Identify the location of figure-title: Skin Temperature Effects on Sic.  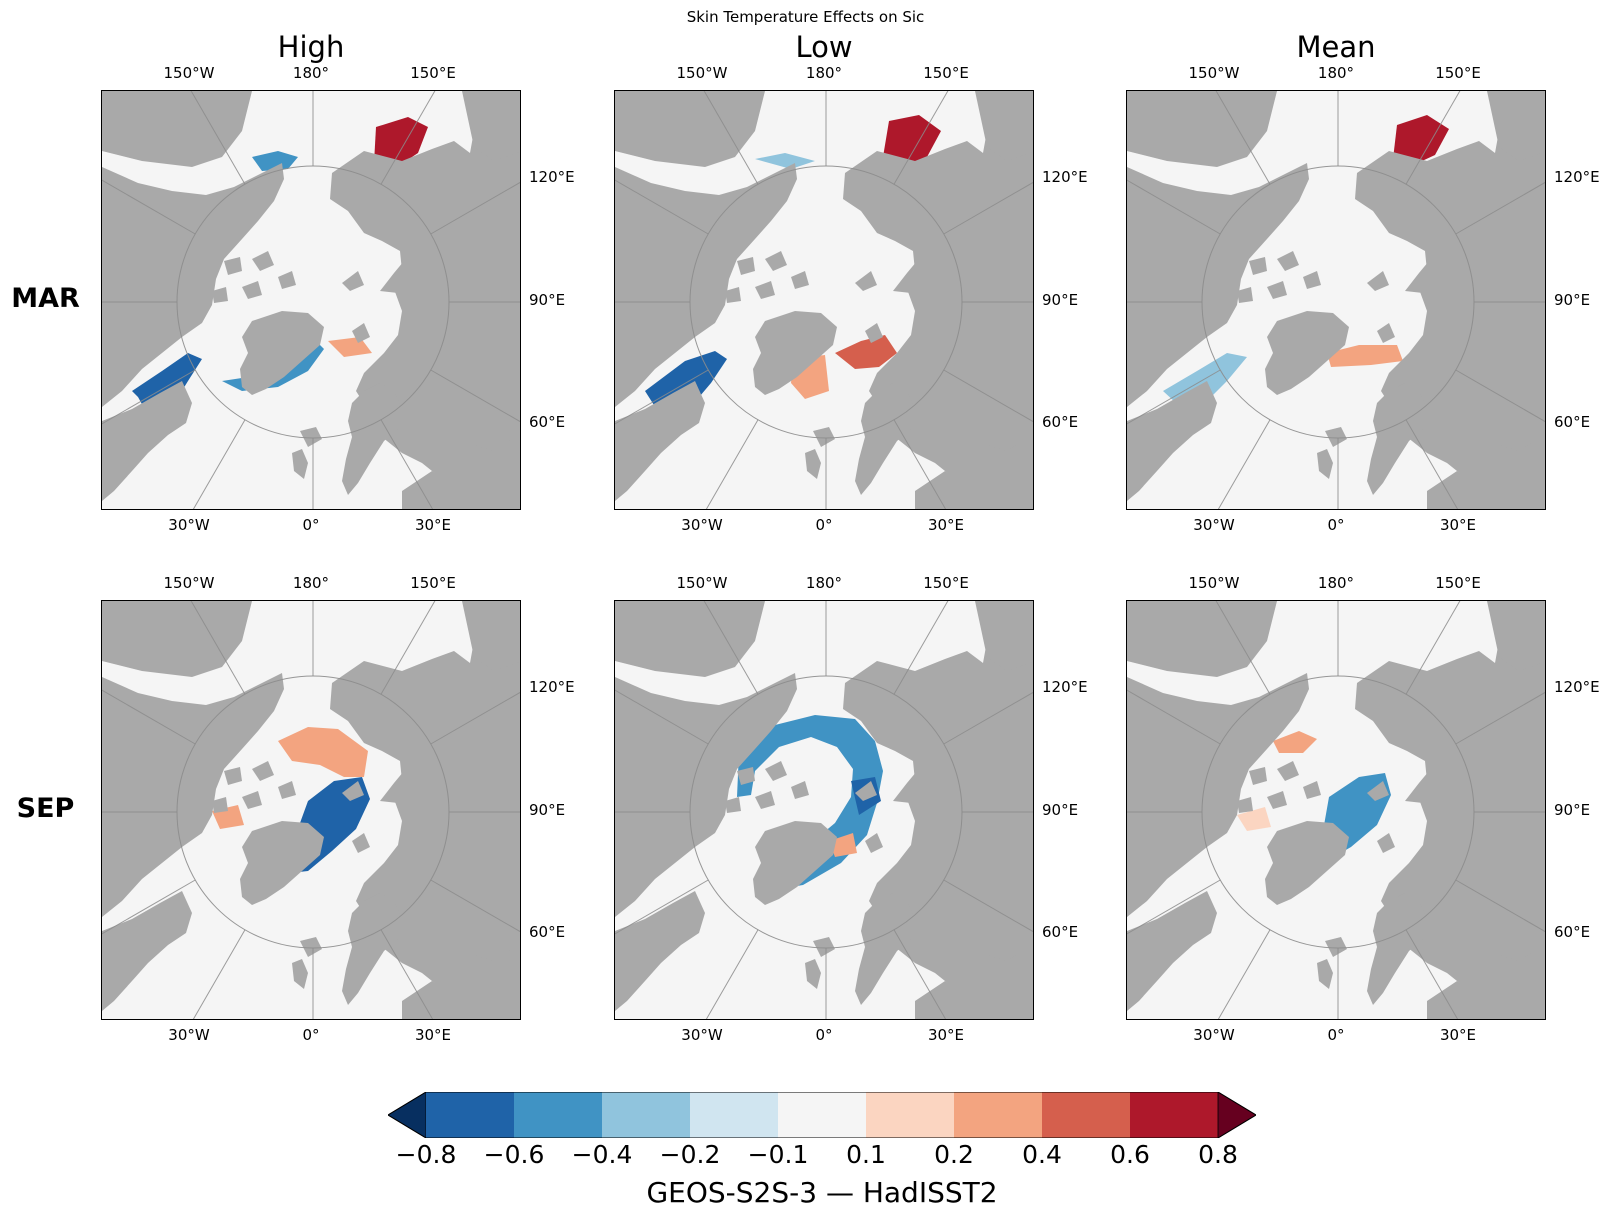
(805, 17).